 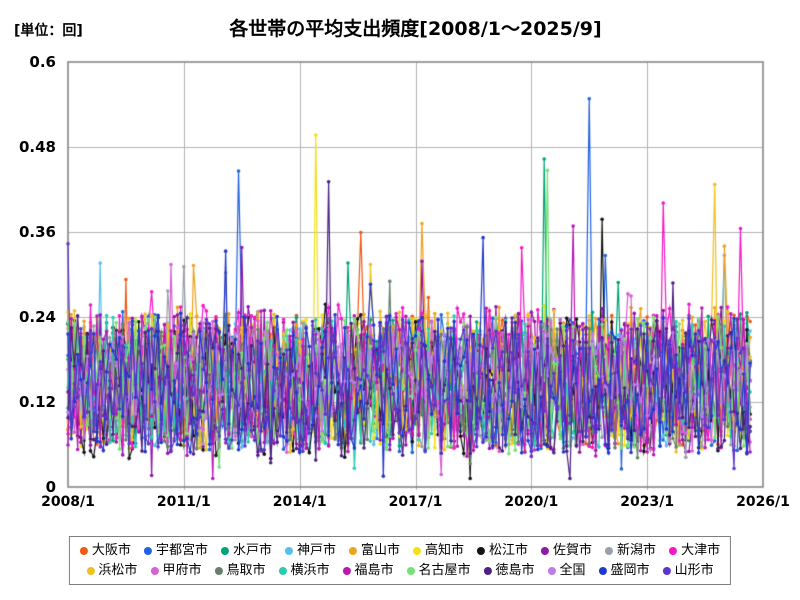 I want to click on legend-item-7: 佐賀市, so click(x=566, y=550).